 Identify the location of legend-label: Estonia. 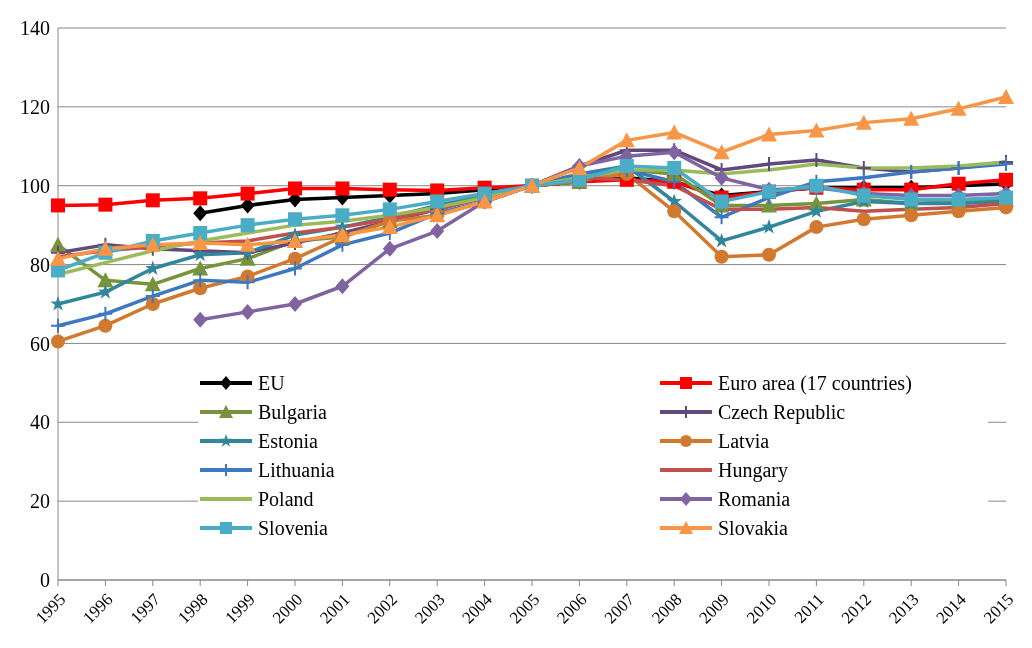
(288, 441).